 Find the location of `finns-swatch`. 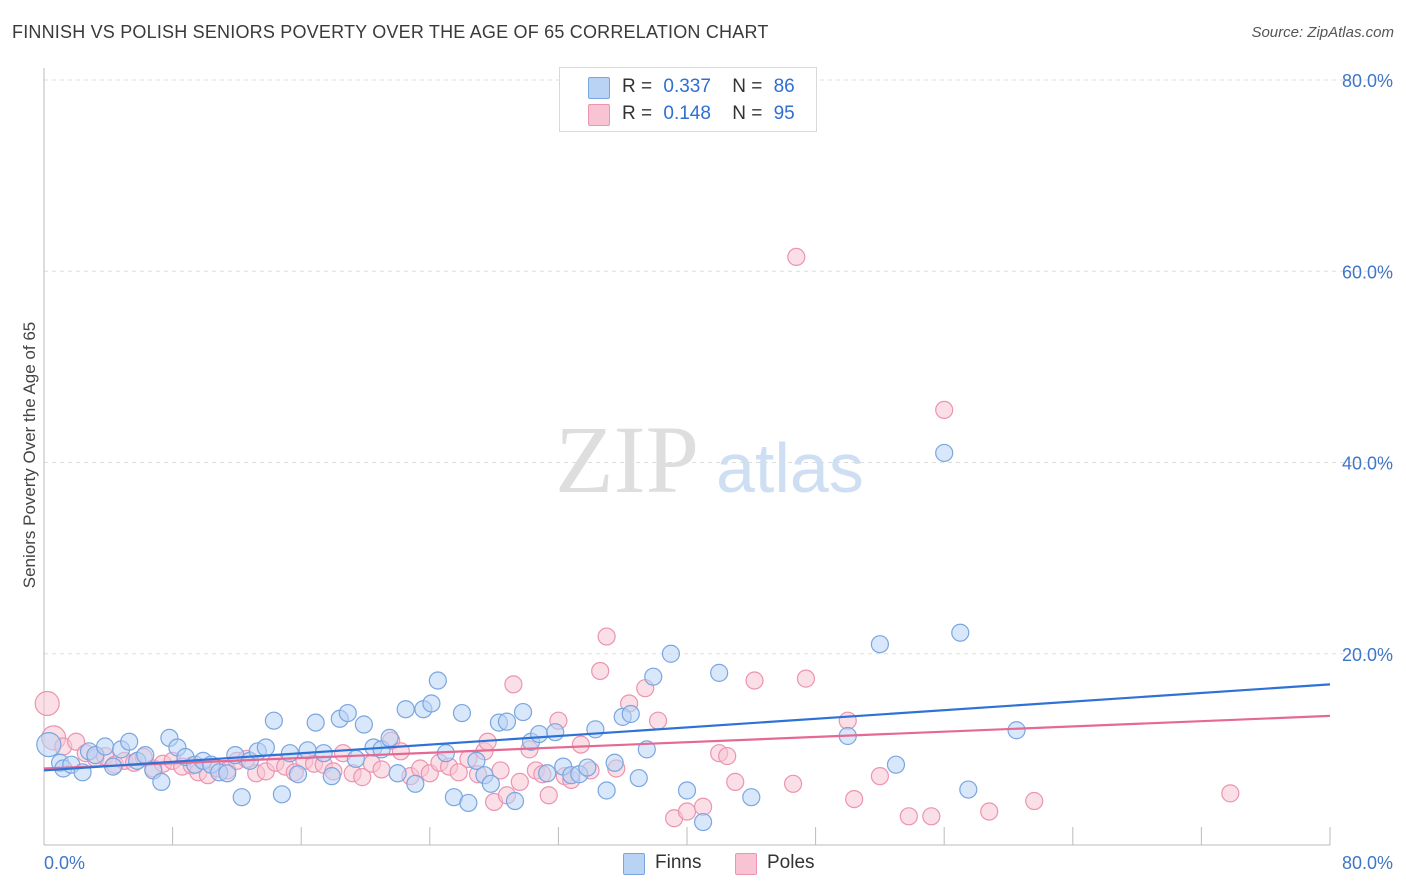

finns-swatch is located at coordinates (599, 88).